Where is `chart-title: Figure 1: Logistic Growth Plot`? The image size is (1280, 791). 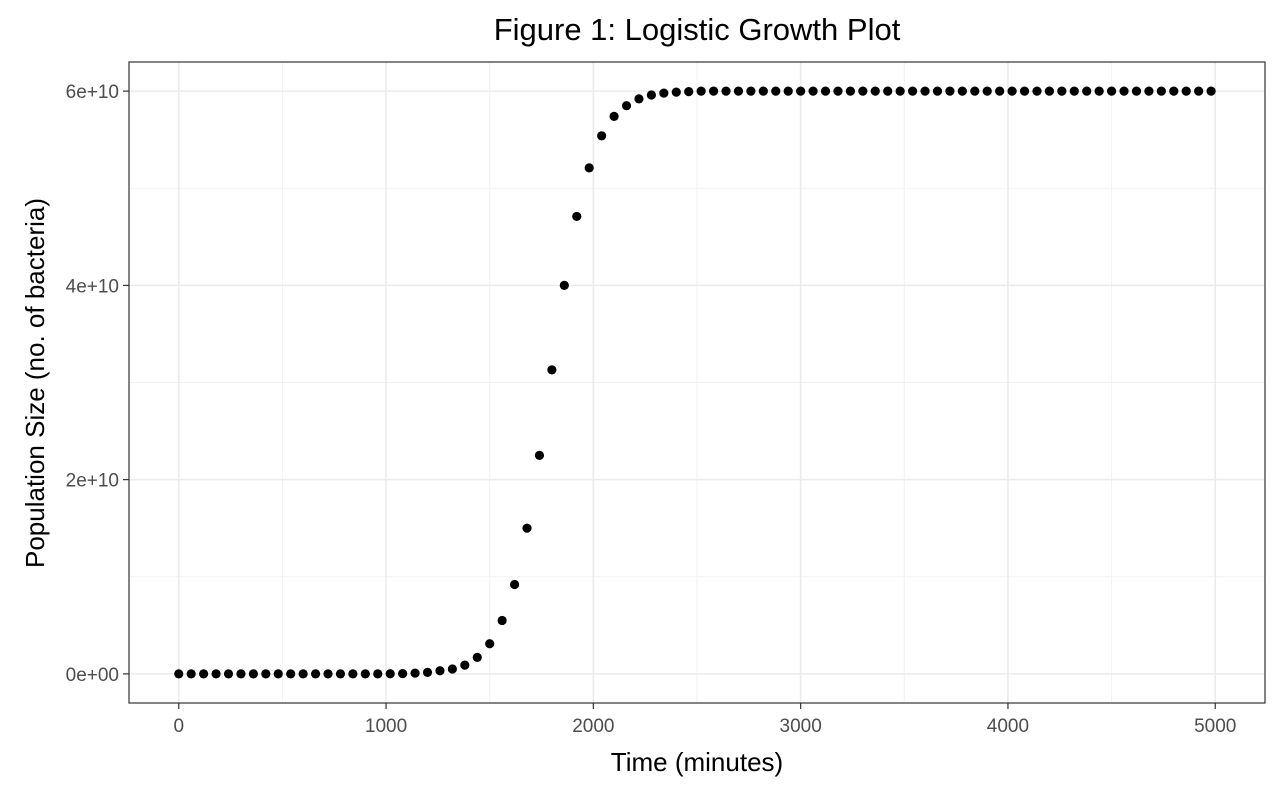
chart-title: Figure 1: Logistic Growth Plot is located at coordinates (697, 29).